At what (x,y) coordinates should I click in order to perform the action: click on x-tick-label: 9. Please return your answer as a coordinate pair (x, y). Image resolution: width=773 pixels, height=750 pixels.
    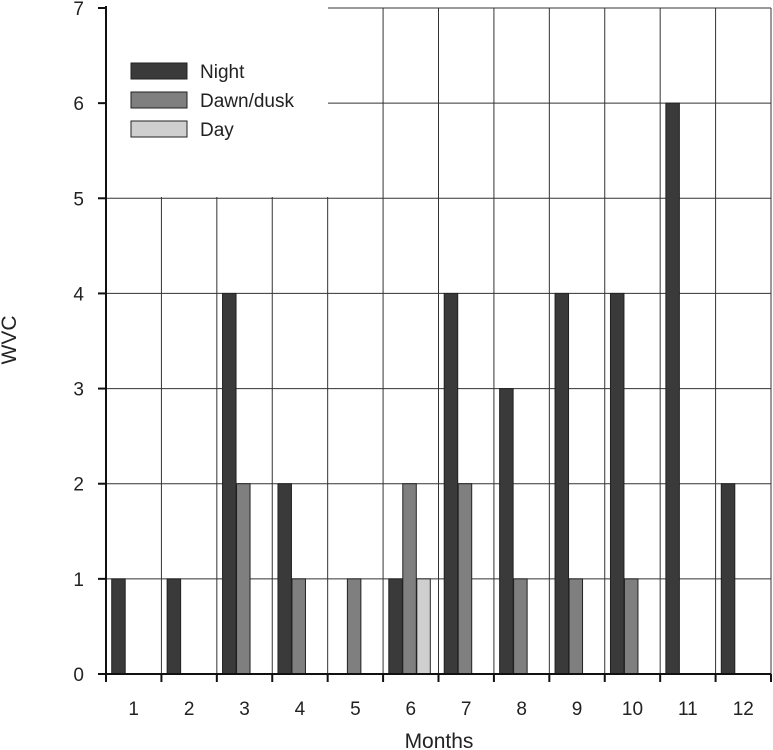
    Looking at the image, I should click on (577, 709).